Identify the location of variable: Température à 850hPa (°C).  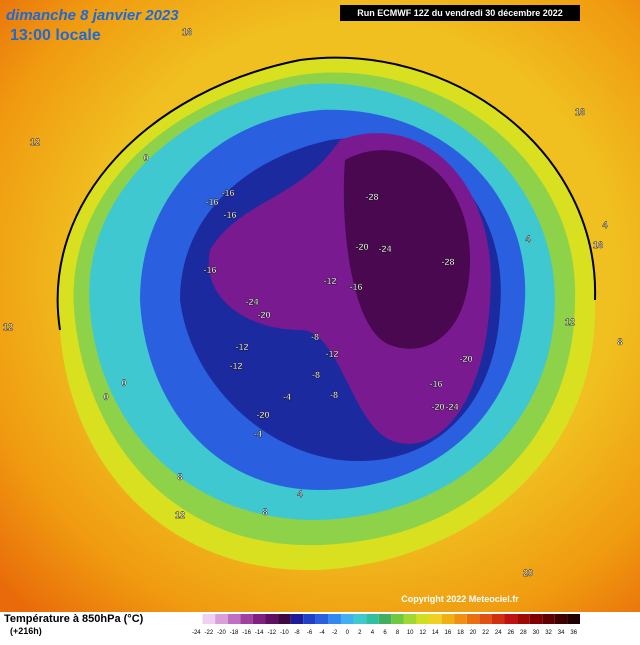
(74, 619).